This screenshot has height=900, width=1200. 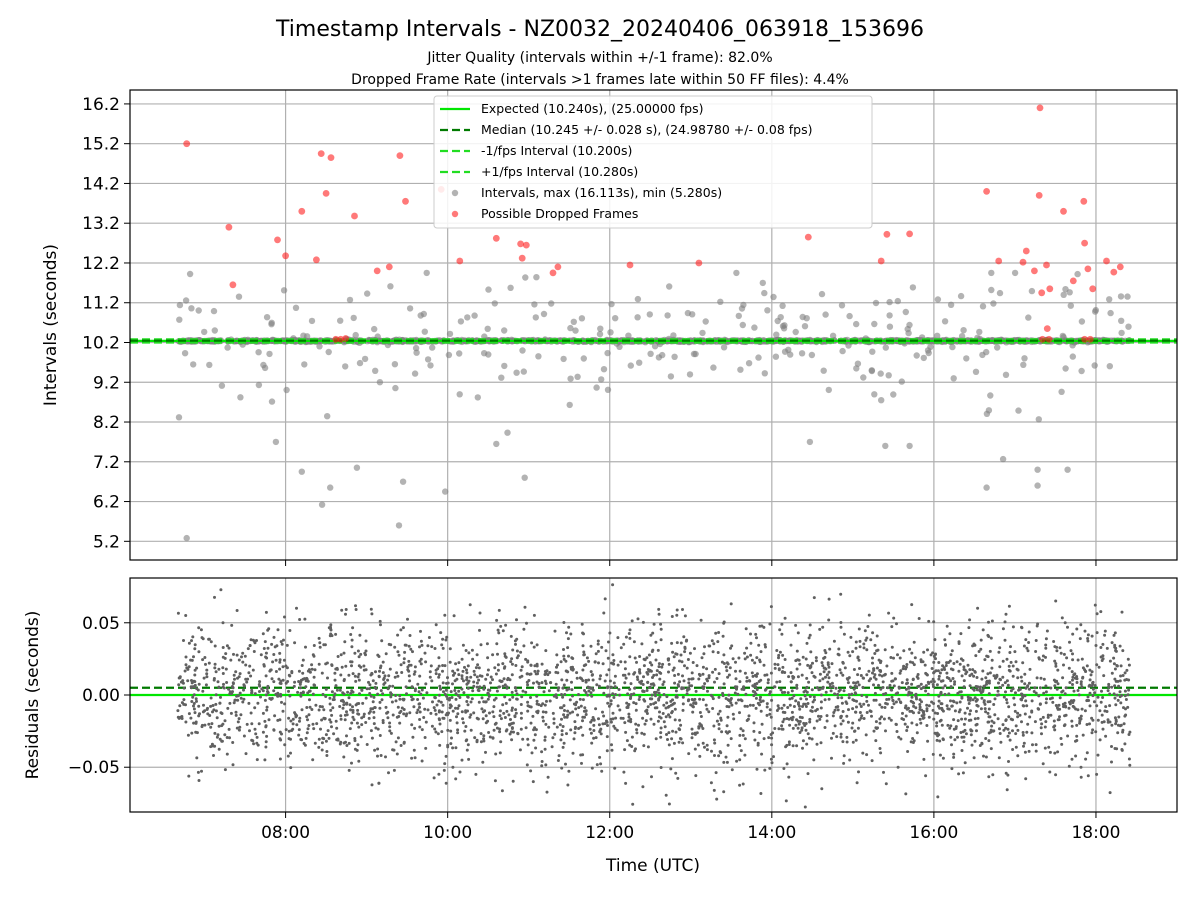 I want to click on intervals-reference-lines, so click(x=653, y=341).